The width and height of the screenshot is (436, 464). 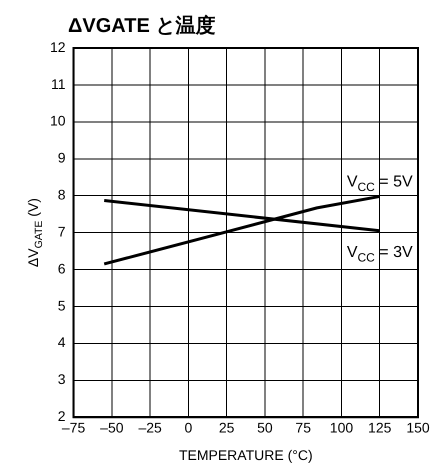 I want to click on y-axis-title: ΔVGATE (V), so click(x=35, y=233).